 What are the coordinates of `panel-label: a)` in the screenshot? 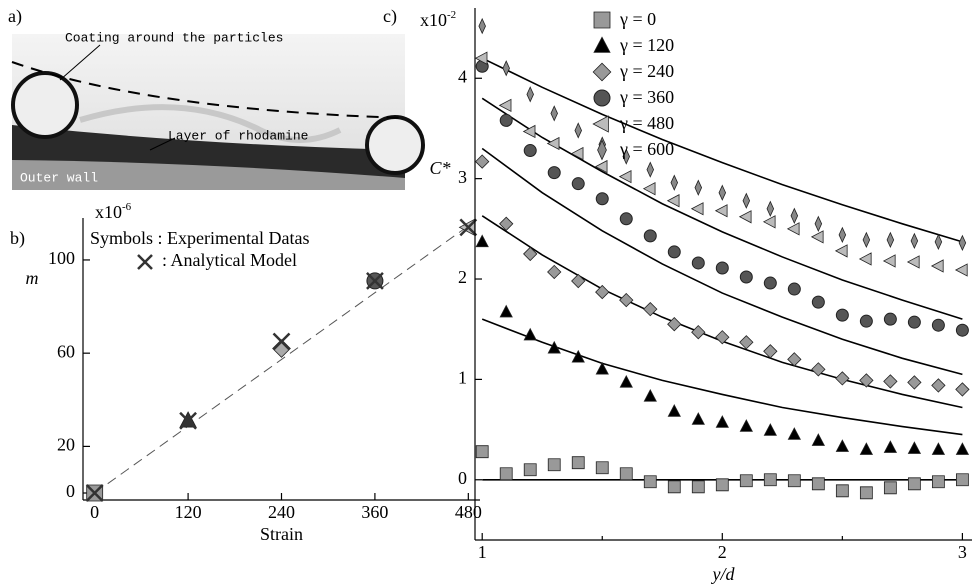 It's located at (15, 16).